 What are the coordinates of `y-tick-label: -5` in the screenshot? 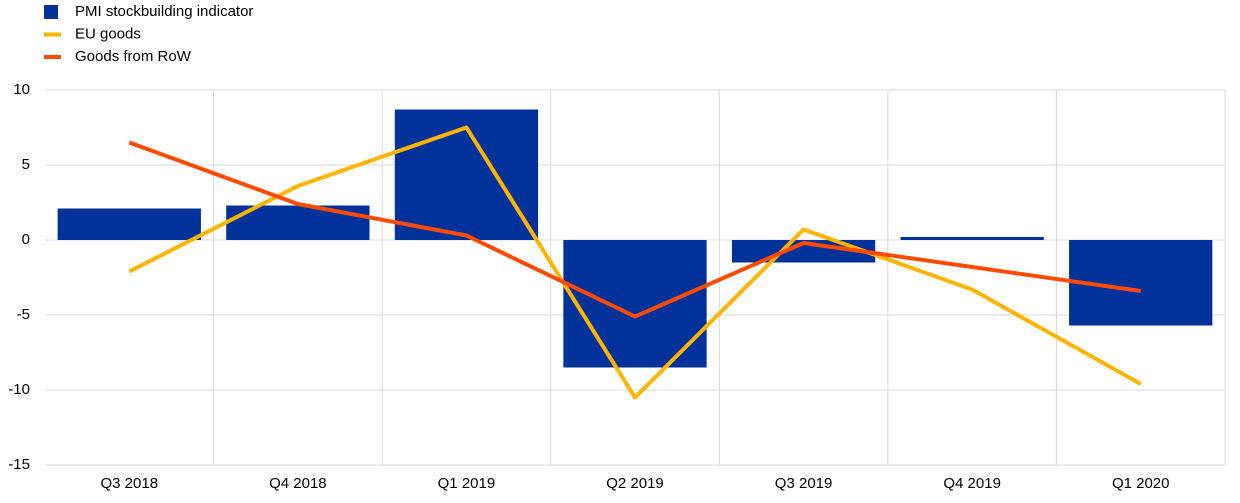 It's located at (23, 314).